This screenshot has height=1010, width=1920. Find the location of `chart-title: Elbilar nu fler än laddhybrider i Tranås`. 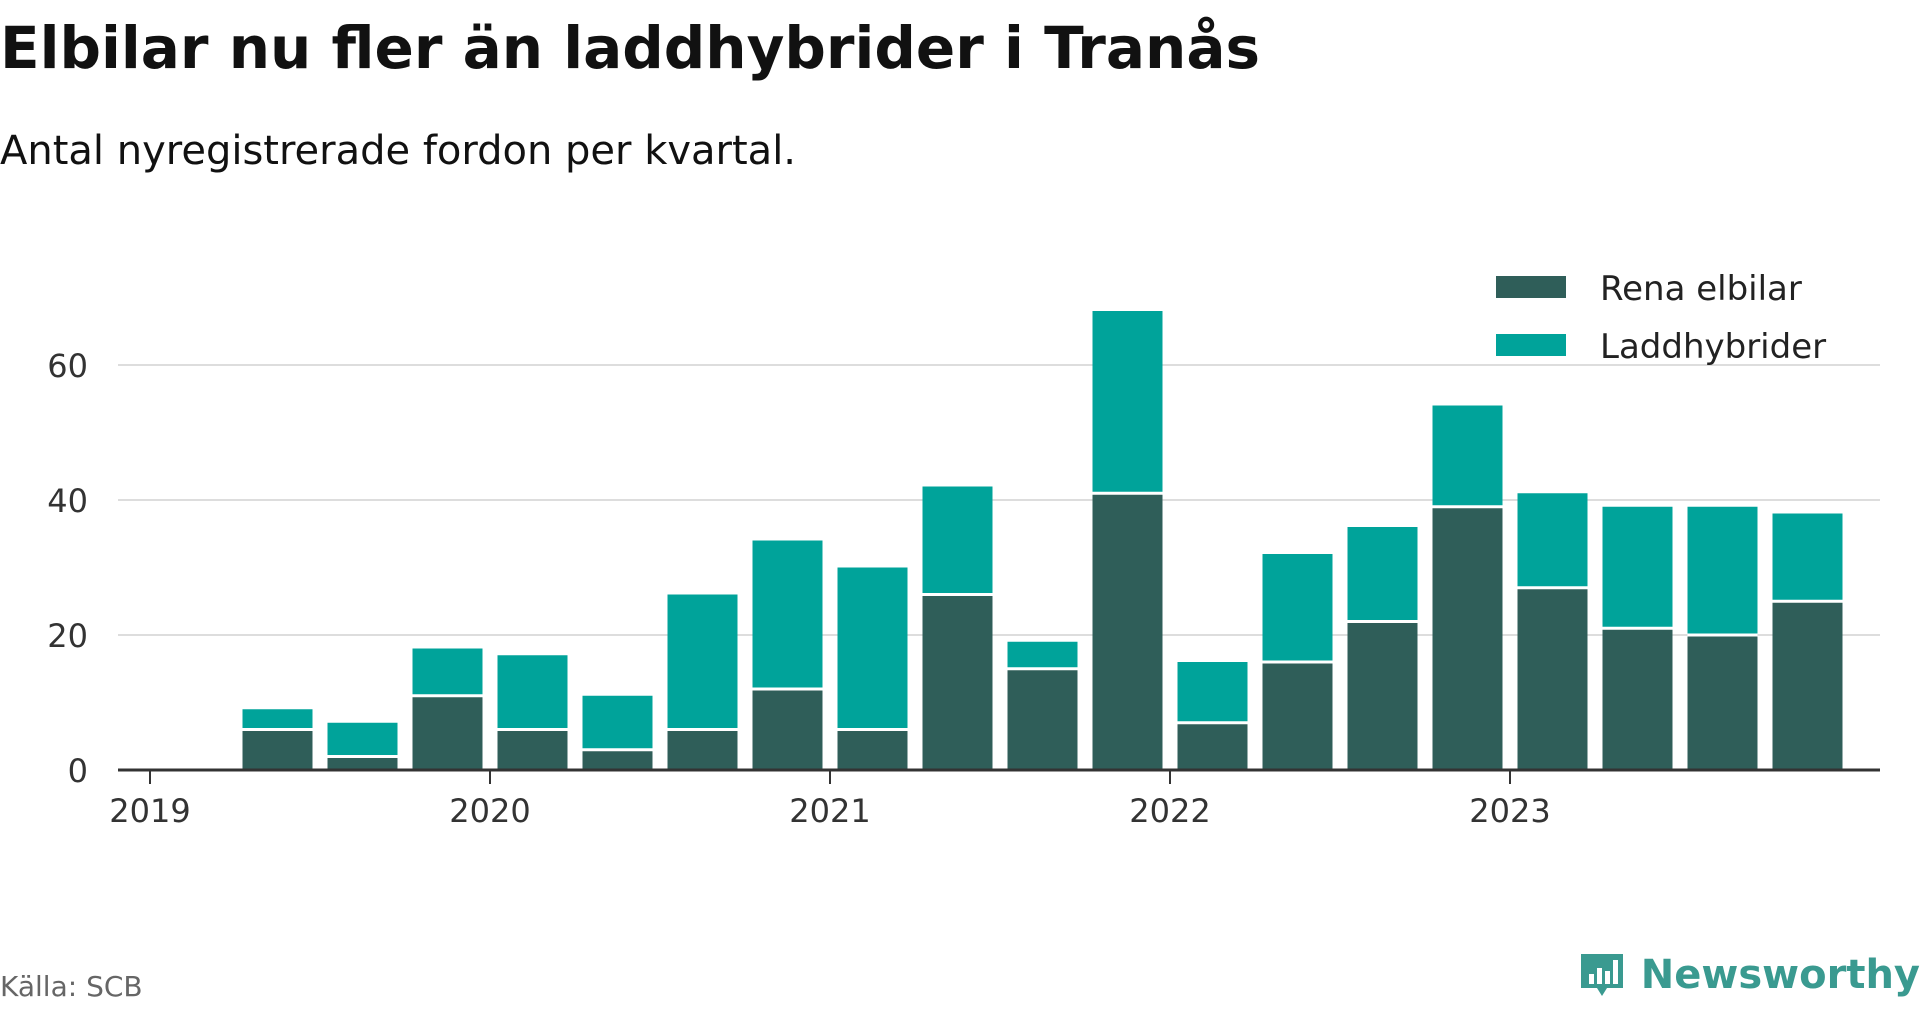

chart-title: Elbilar nu fler än laddhybrider i Tranås is located at coordinates (630, 48).